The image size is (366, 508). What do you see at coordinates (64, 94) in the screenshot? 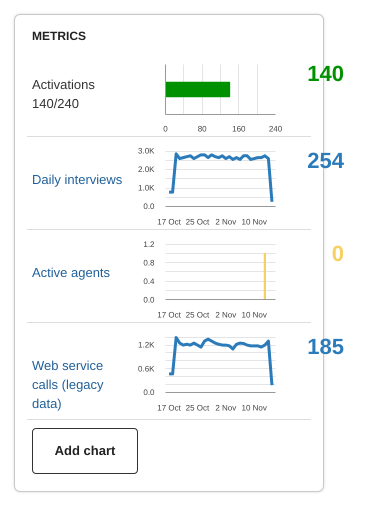
I see `text: Activations 140/240` at bounding box center [64, 94].